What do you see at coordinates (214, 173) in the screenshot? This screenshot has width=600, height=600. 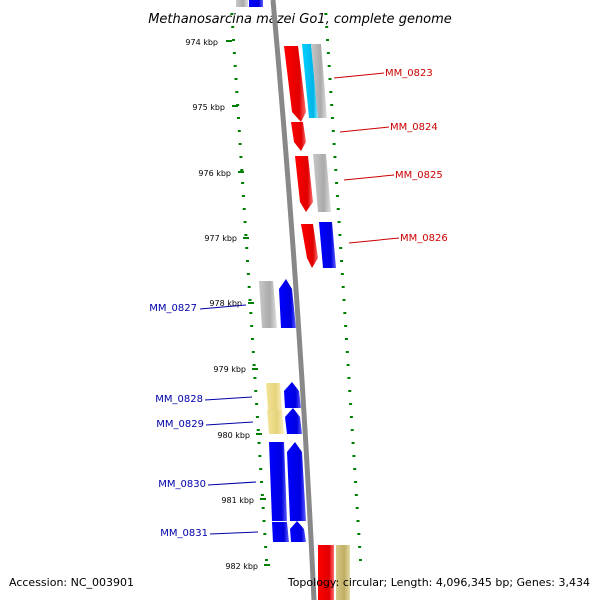 I see `tick-label-976: 976 kbp` at bounding box center [214, 173].